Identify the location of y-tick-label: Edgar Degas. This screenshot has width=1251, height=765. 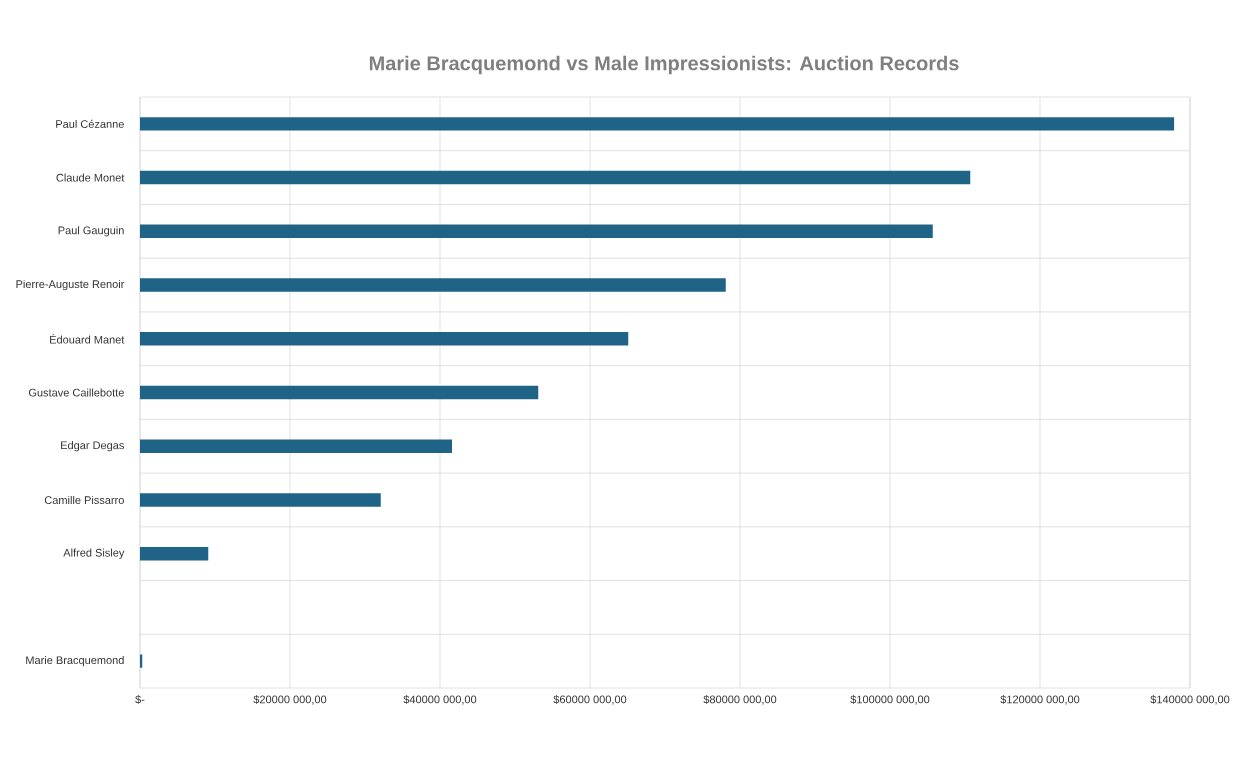
(92, 446).